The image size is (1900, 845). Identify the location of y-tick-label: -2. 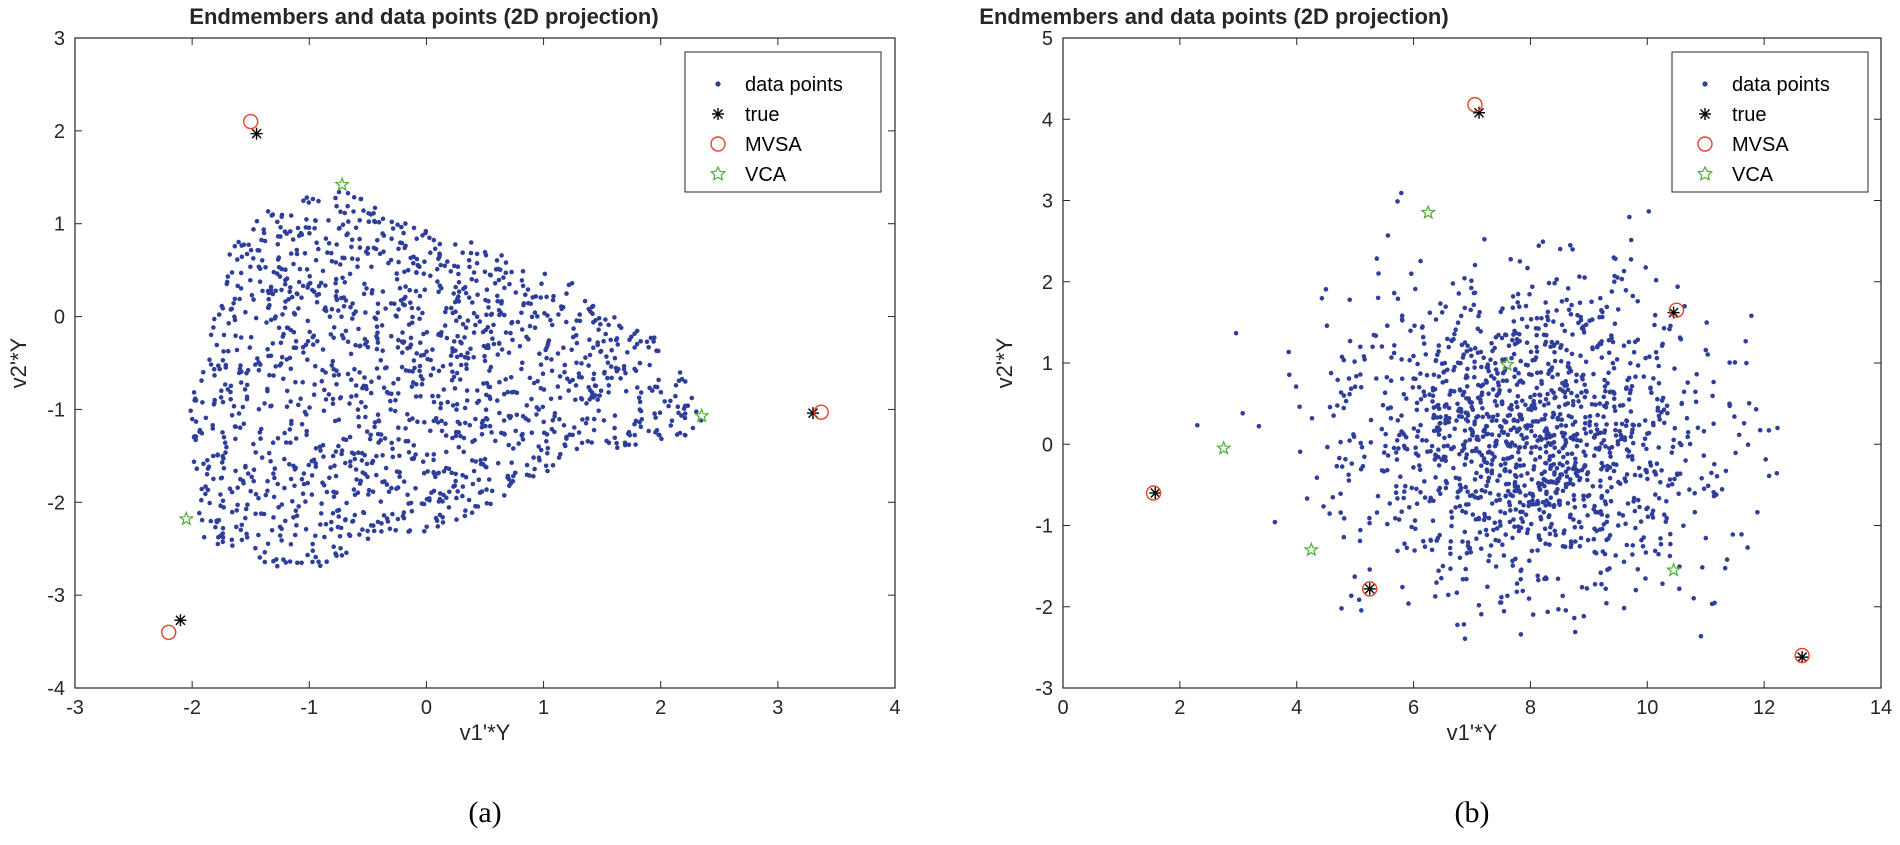
(1044, 608).